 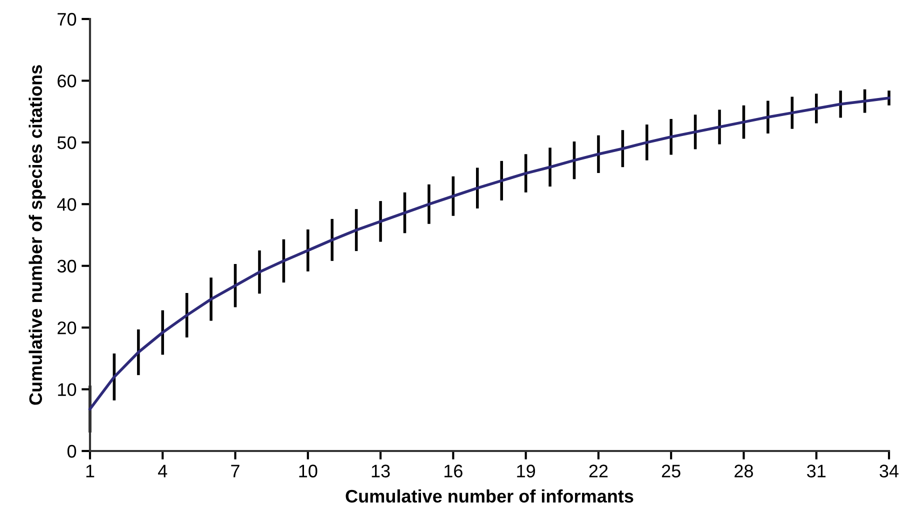 I want to click on y-tick-label: 60, so click(x=67, y=81).